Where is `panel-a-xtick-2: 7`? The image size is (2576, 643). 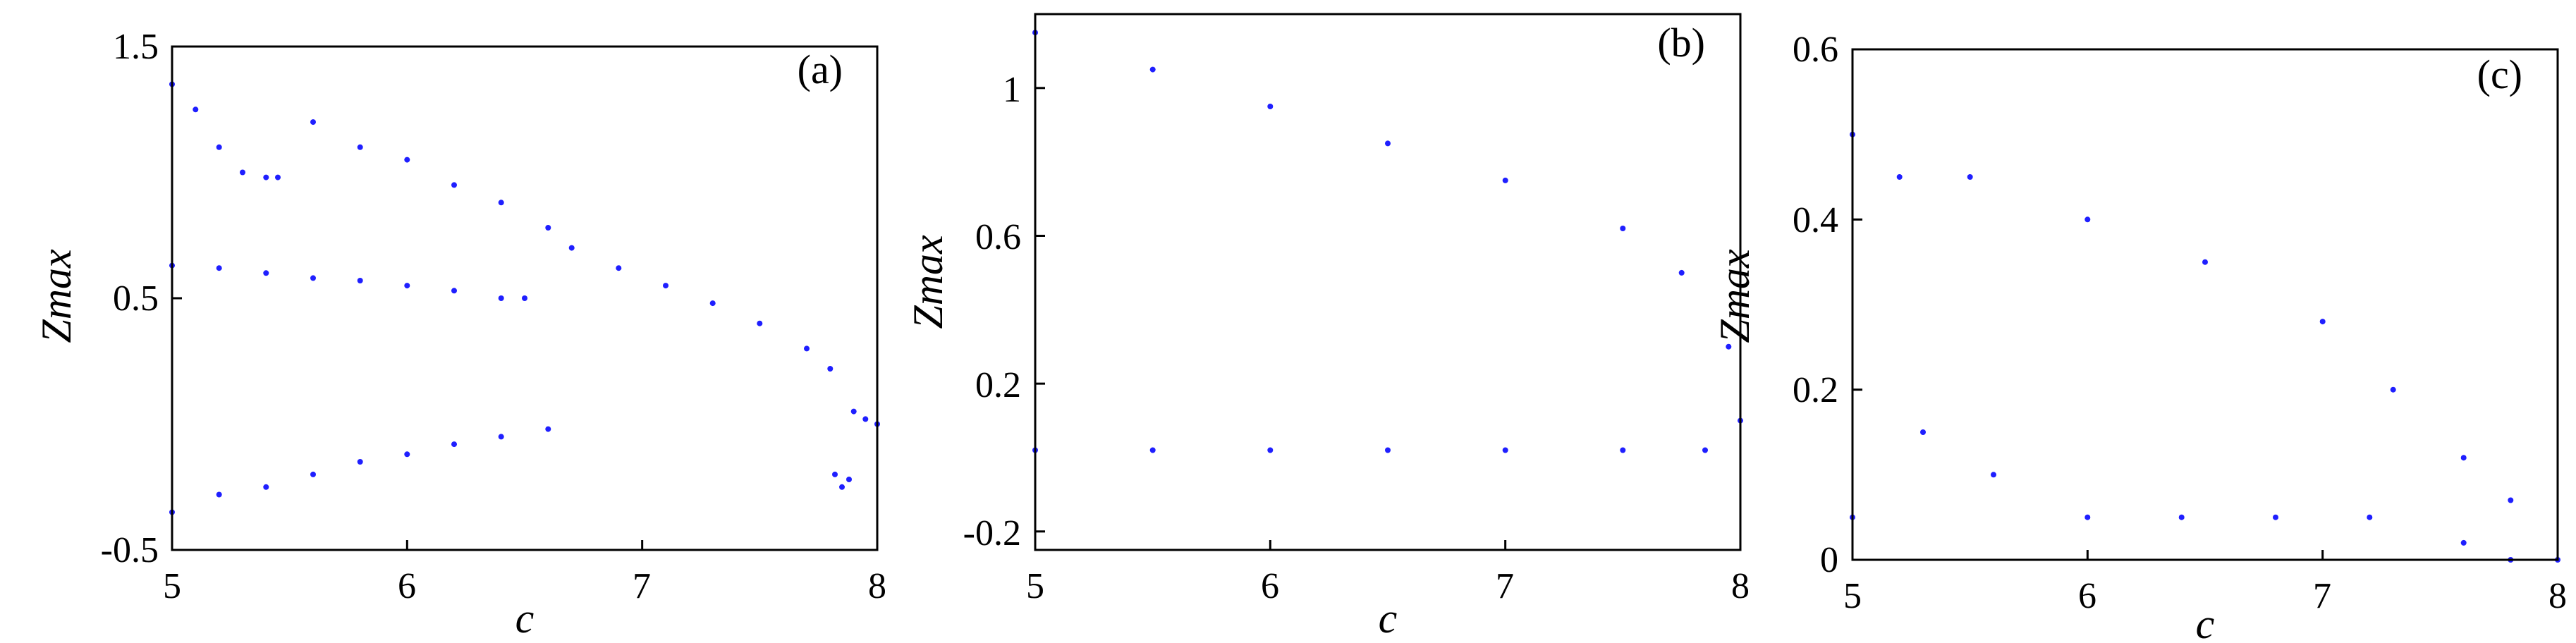
panel-a-xtick-2: 7 is located at coordinates (642, 586).